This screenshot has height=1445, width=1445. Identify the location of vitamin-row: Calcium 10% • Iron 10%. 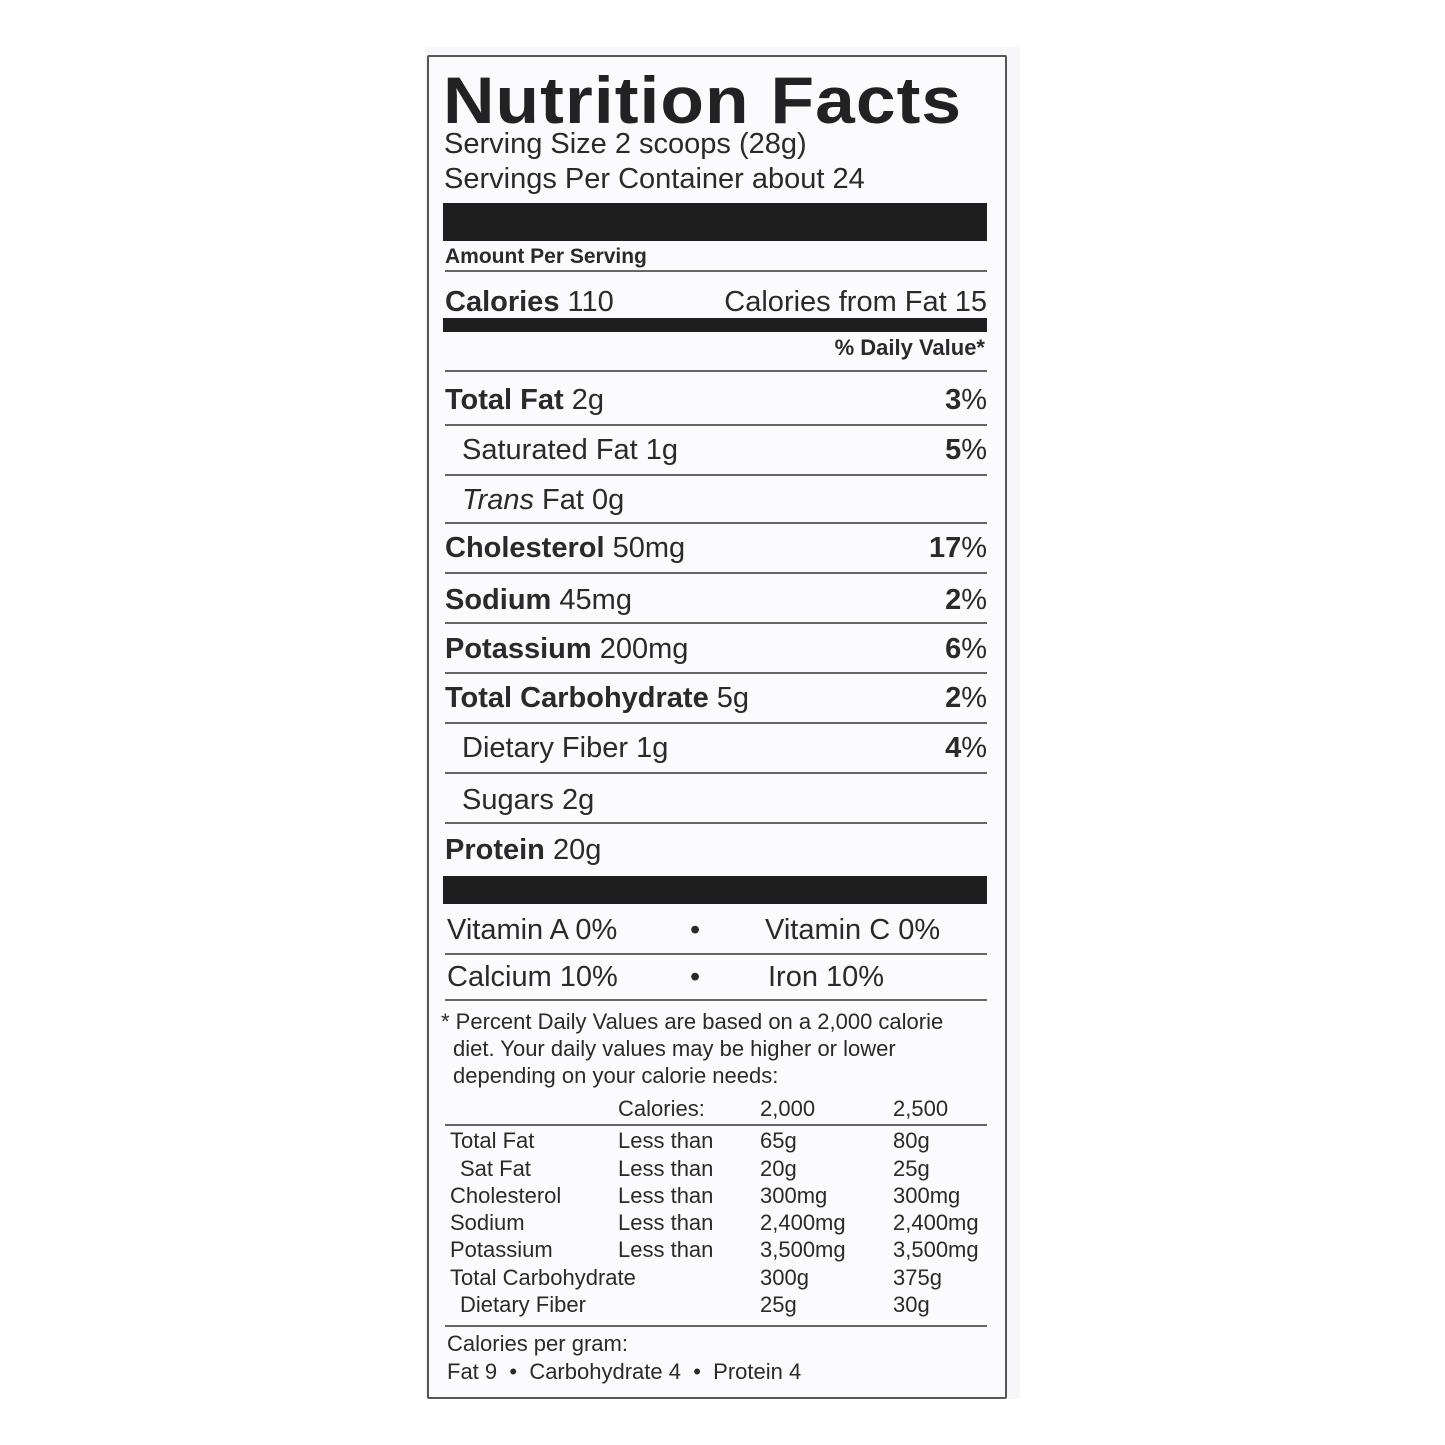
(716, 977).